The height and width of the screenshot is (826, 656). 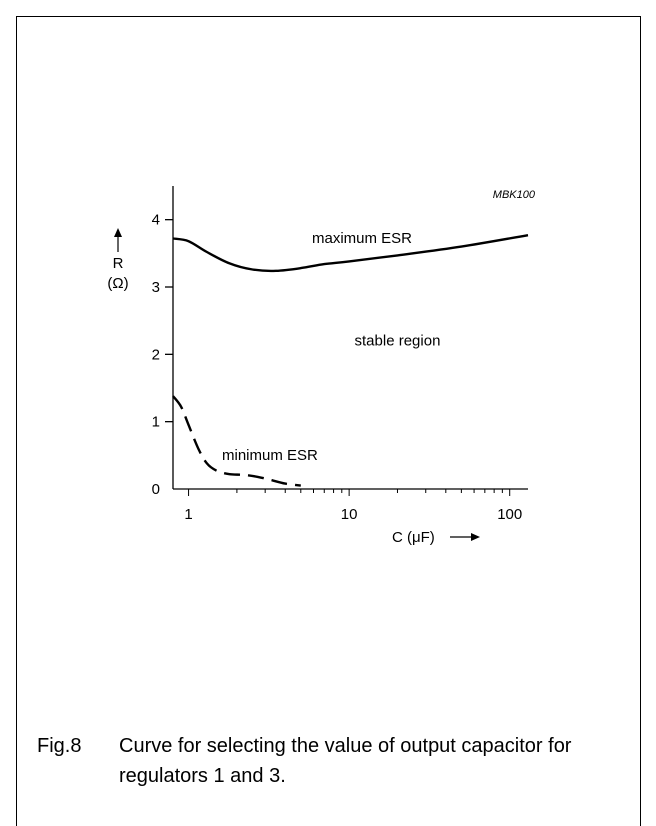 What do you see at coordinates (270, 455) in the screenshot?
I see `minimum-esr-label: minimum ESR` at bounding box center [270, 455].